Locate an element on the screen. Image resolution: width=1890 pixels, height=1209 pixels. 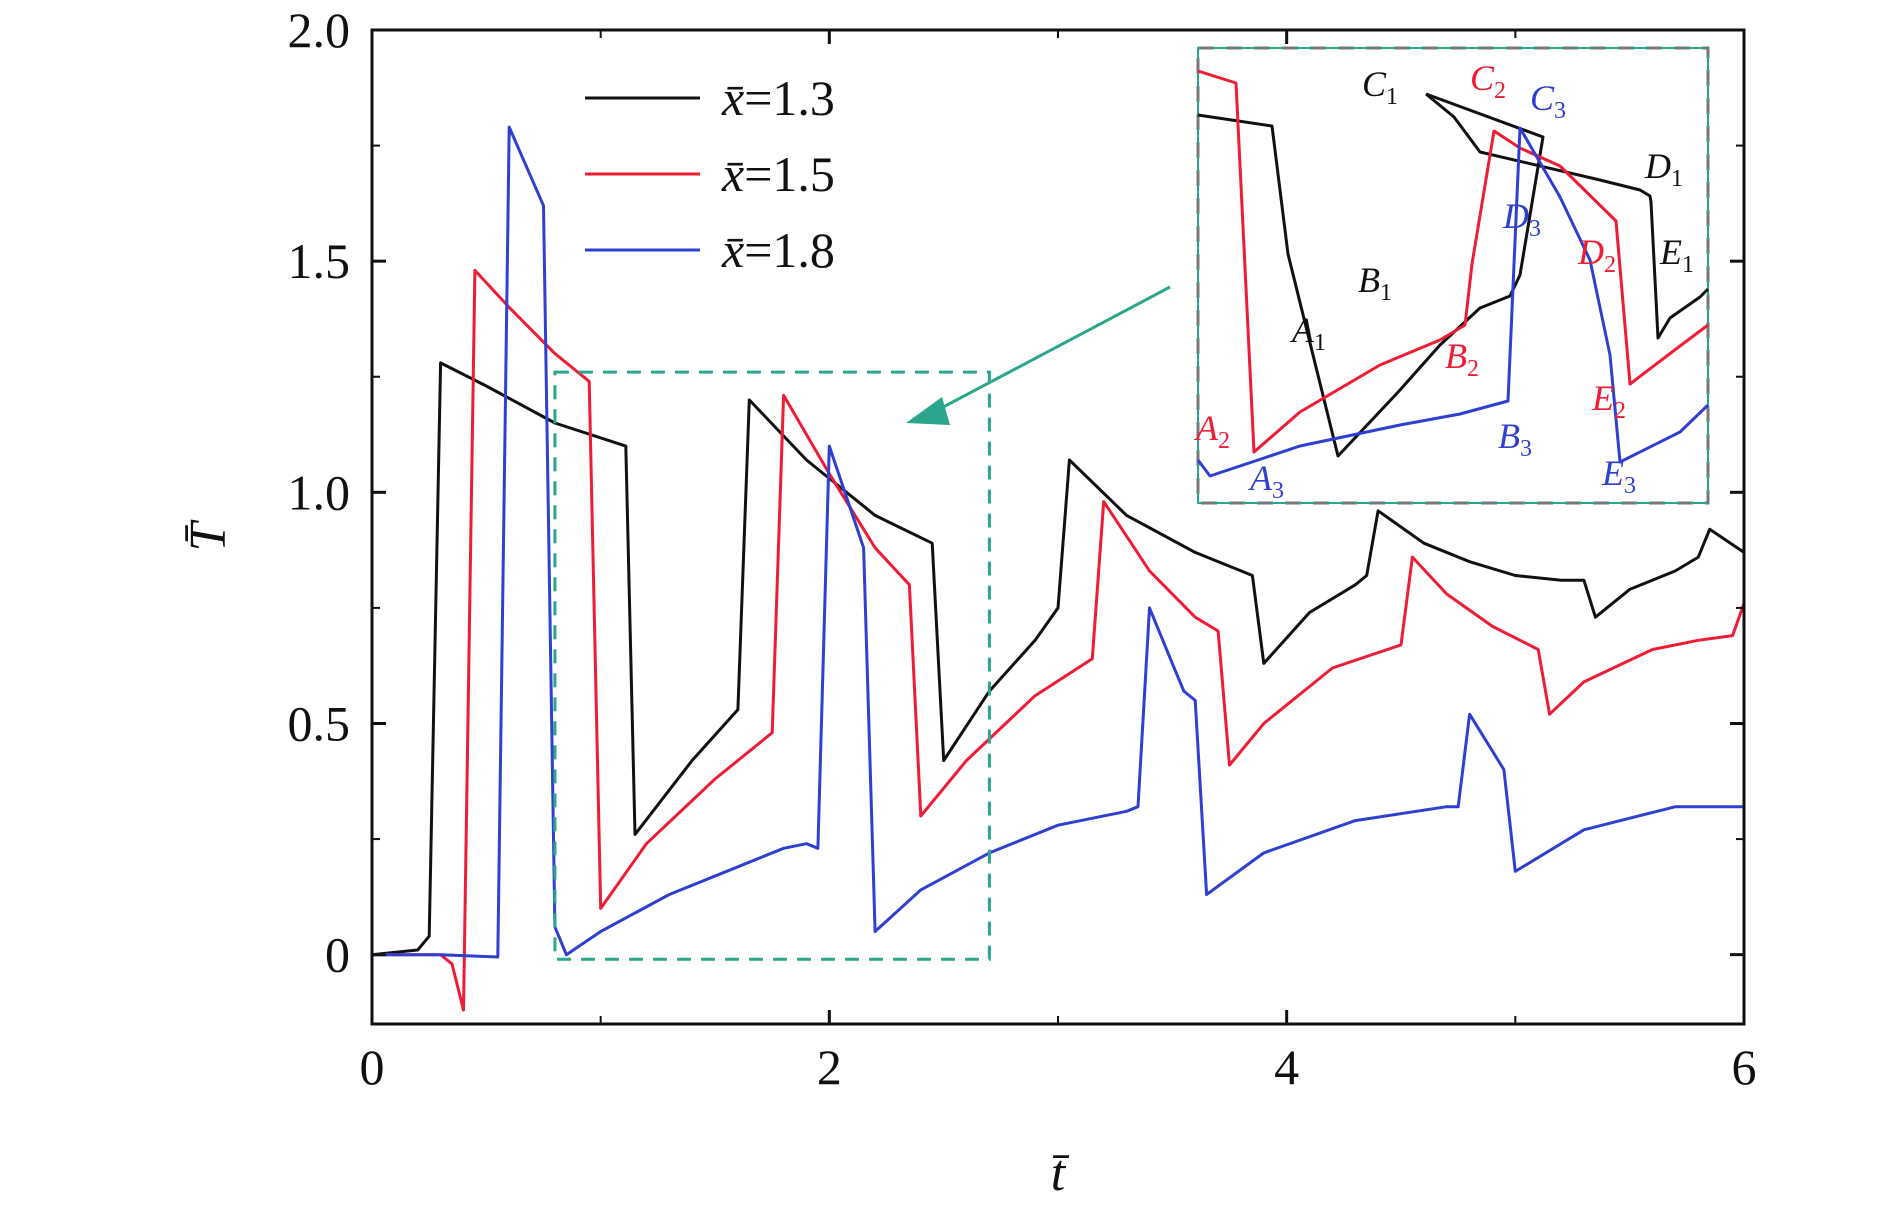
y-tick-label: 1.0 is located at coordinates (319, 492).